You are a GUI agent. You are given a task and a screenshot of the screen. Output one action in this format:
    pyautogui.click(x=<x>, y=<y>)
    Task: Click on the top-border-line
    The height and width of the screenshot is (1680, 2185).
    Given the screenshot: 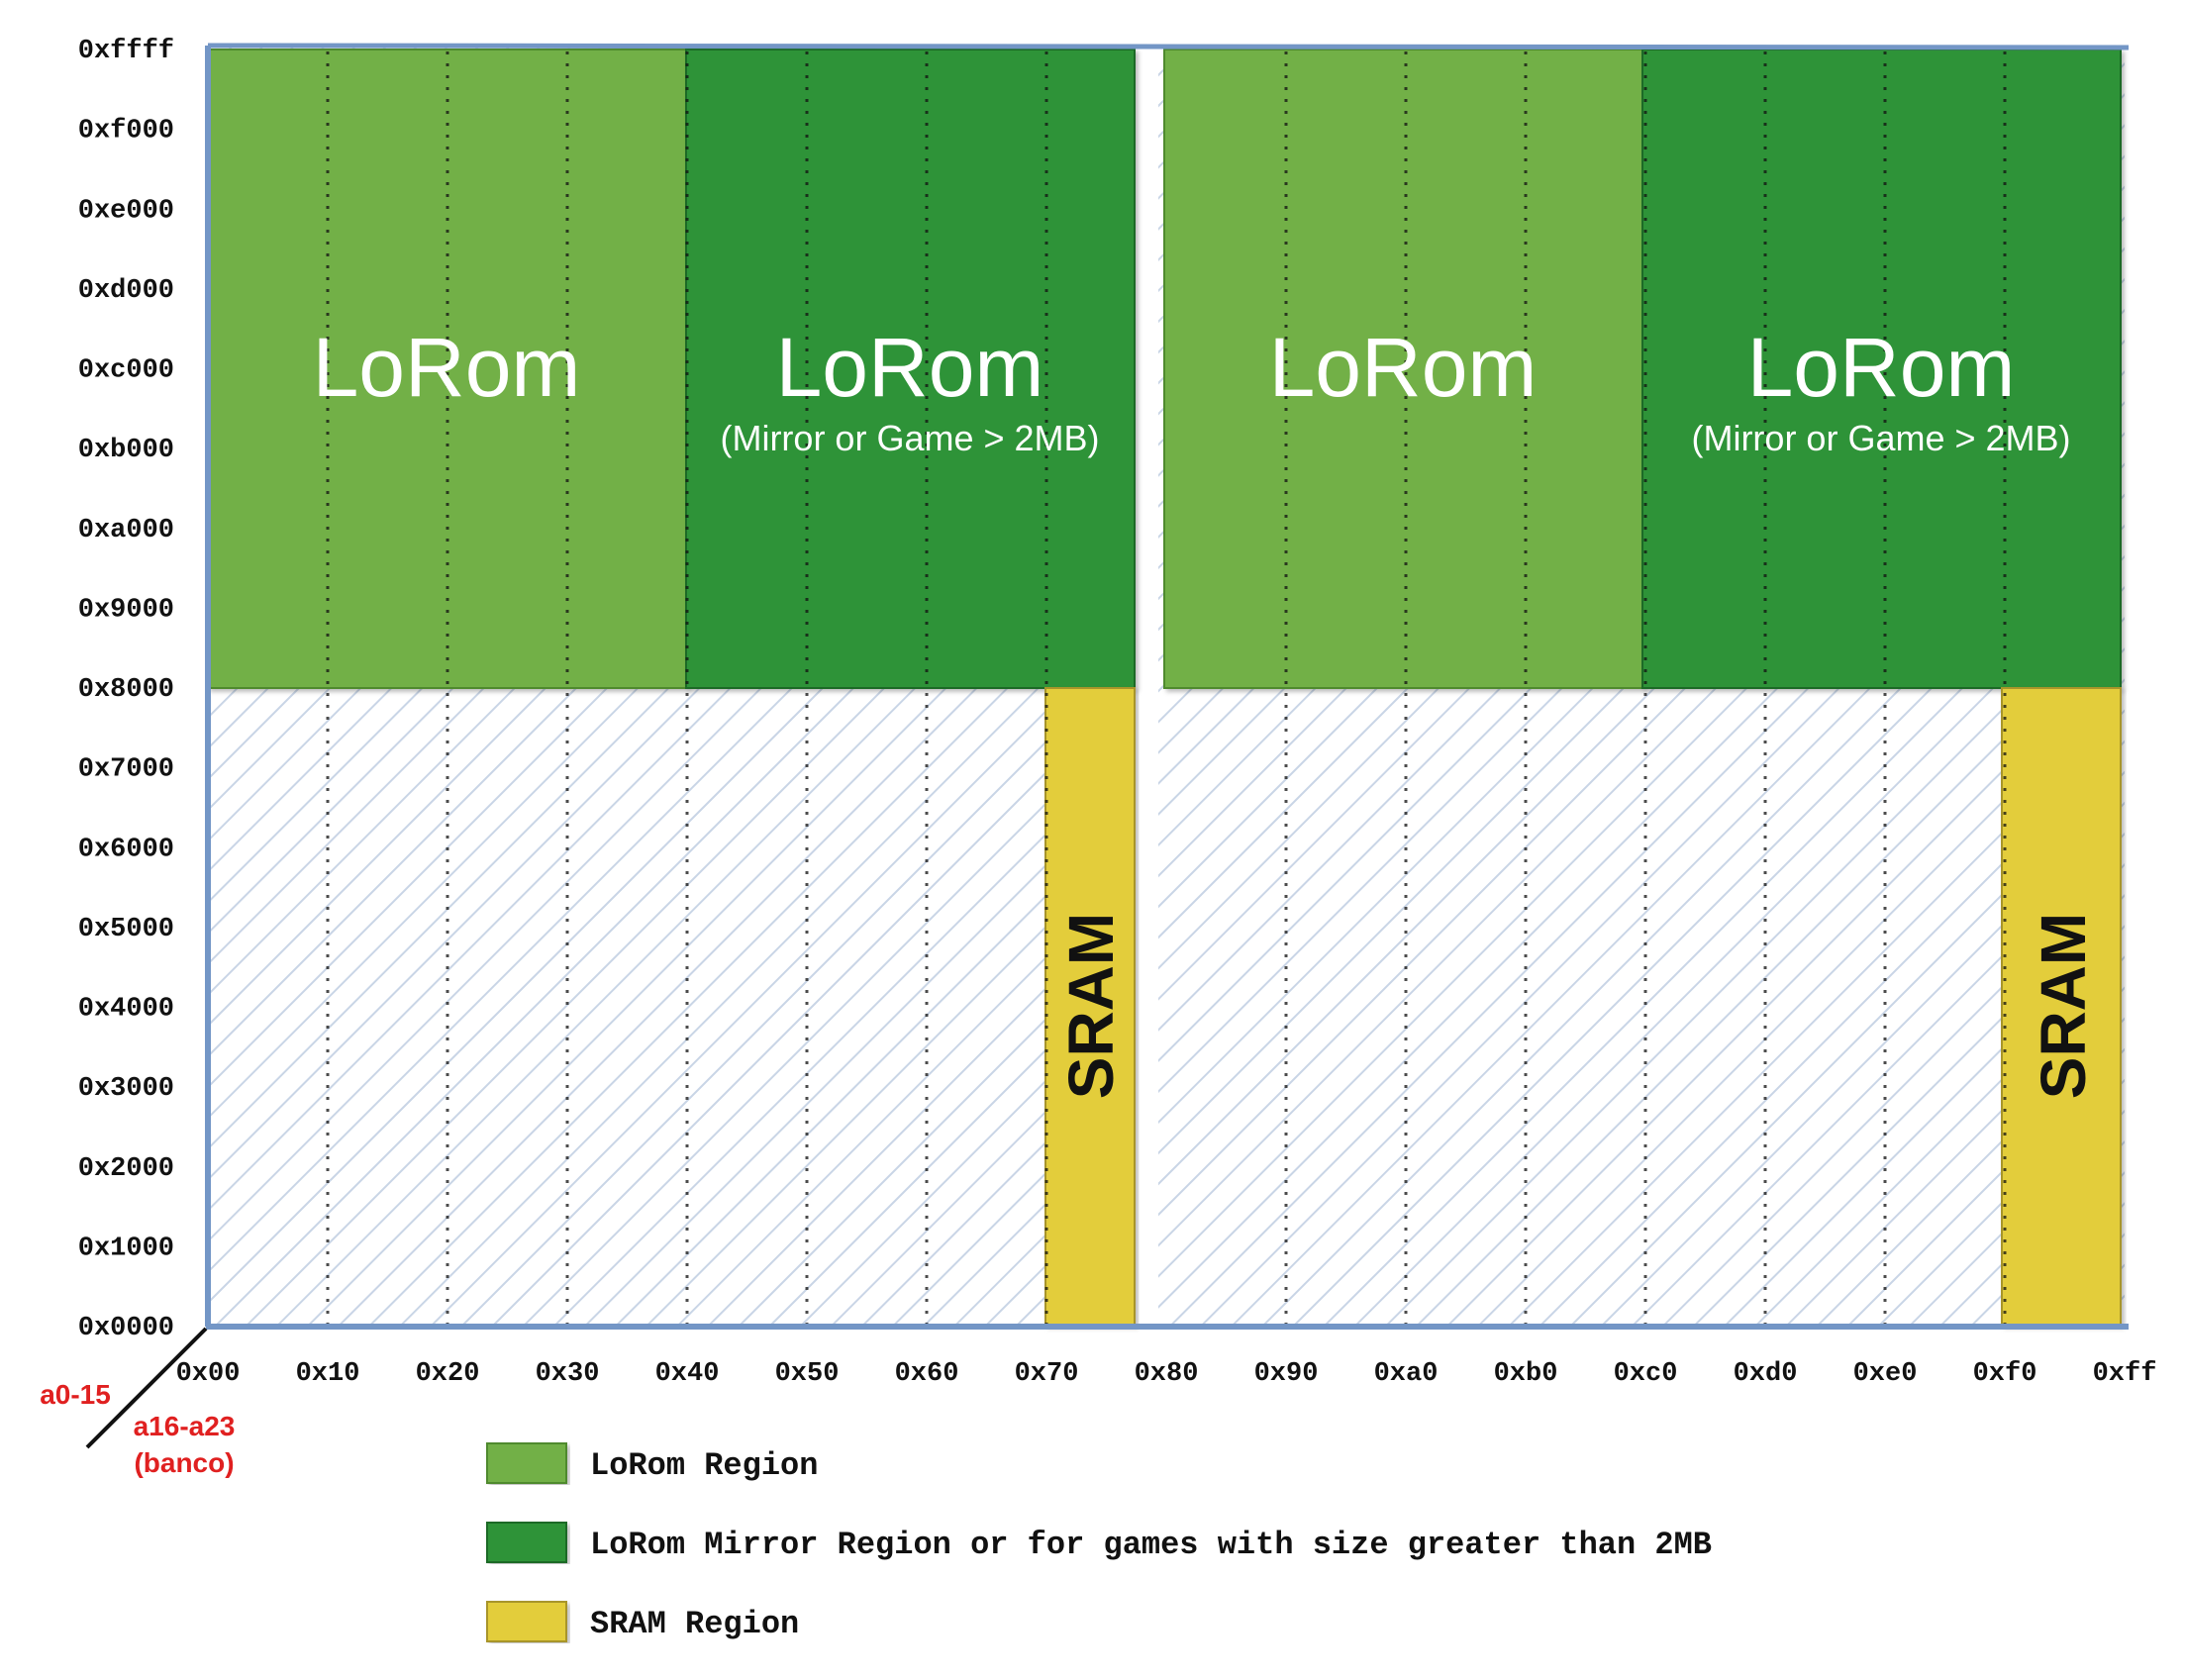 What is the action you would take?
    pyautogui.click(x=1168, y=46)
    